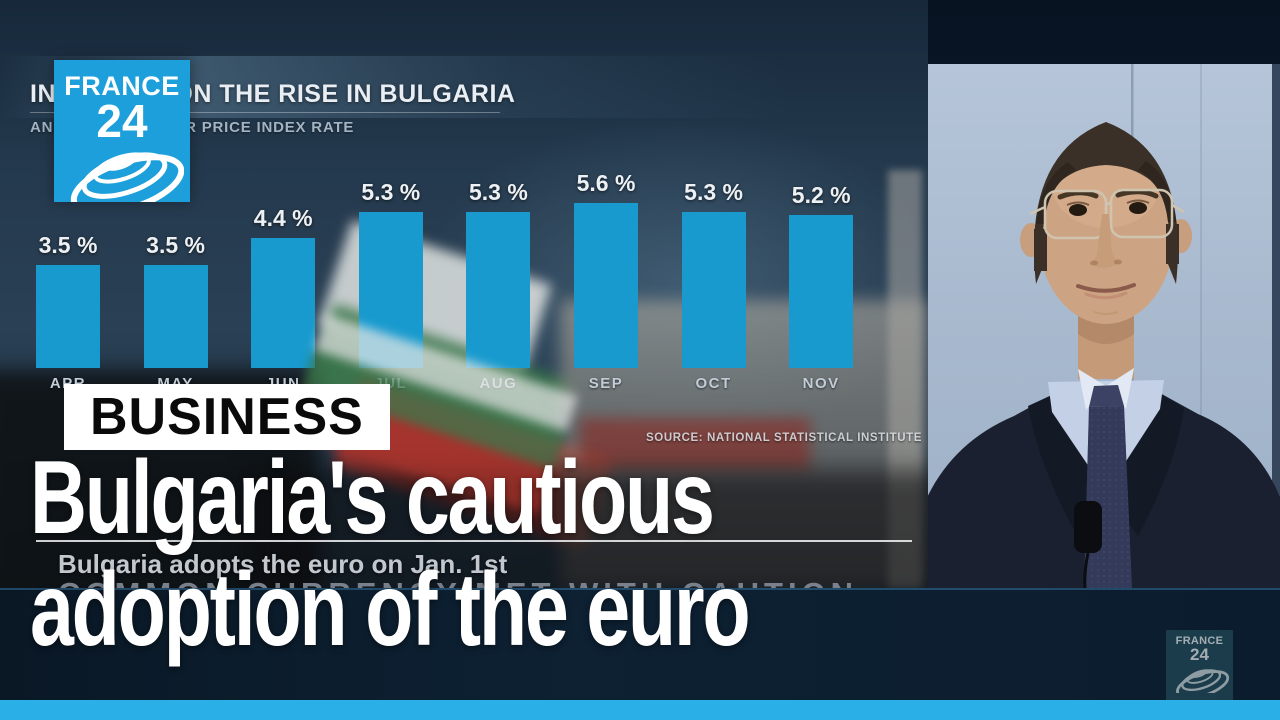 The image size is (1280, 720). What do you see at coordinates (122, 121) in the screenshot?
I see `france24-logo-number: 24` at bounding box center [122, 121].